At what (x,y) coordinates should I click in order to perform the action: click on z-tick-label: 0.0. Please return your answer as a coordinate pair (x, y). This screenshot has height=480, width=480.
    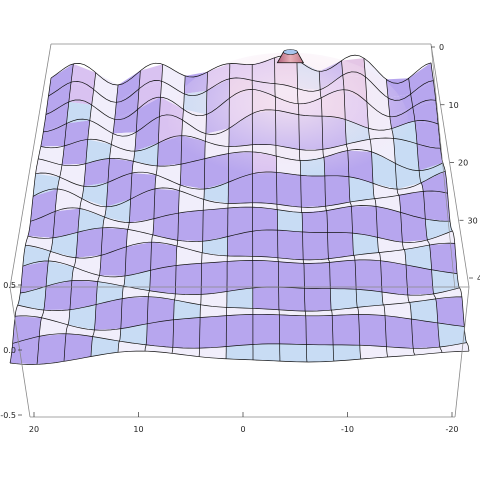
    Looking at the image, I should click on (9, 350).